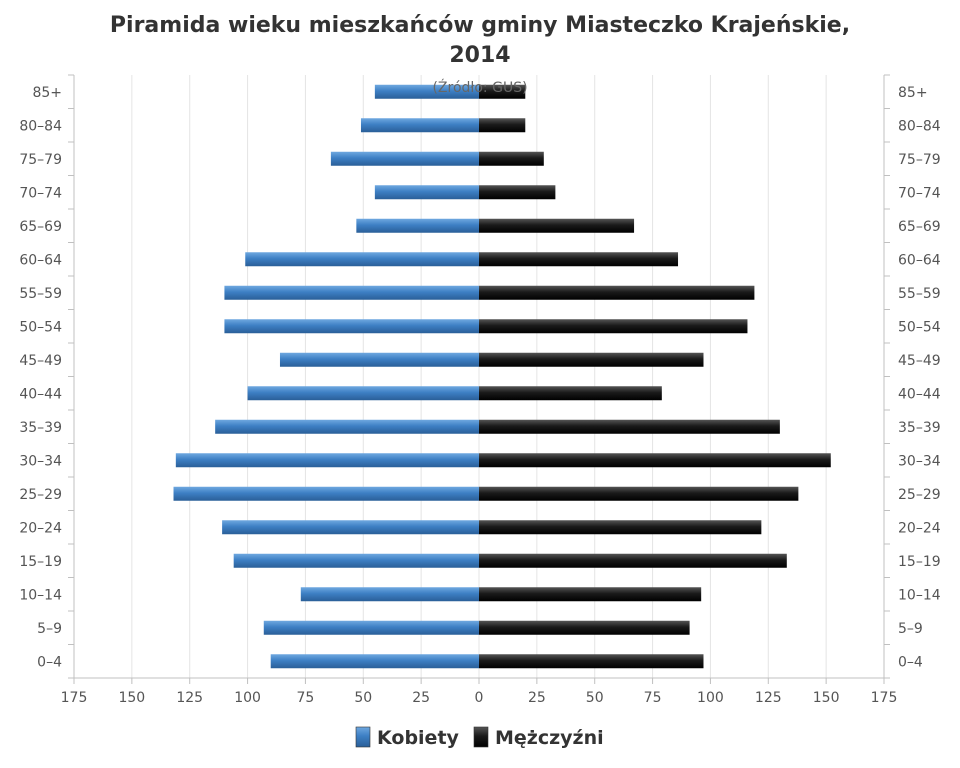 The image size is (960, 768). Describe the element at coordinates (40, 361) in the screenshot. I see `y-tick-label-left: 45–49` at that location.